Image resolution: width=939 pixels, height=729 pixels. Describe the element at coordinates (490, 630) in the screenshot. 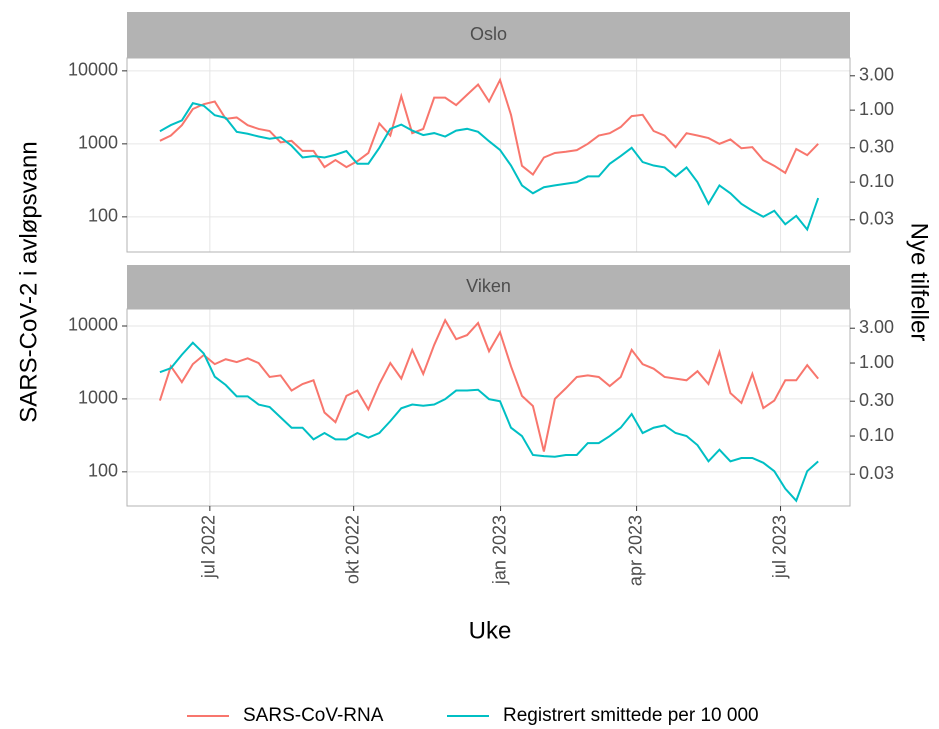

I see `x-axis-label: Uke` at that location.